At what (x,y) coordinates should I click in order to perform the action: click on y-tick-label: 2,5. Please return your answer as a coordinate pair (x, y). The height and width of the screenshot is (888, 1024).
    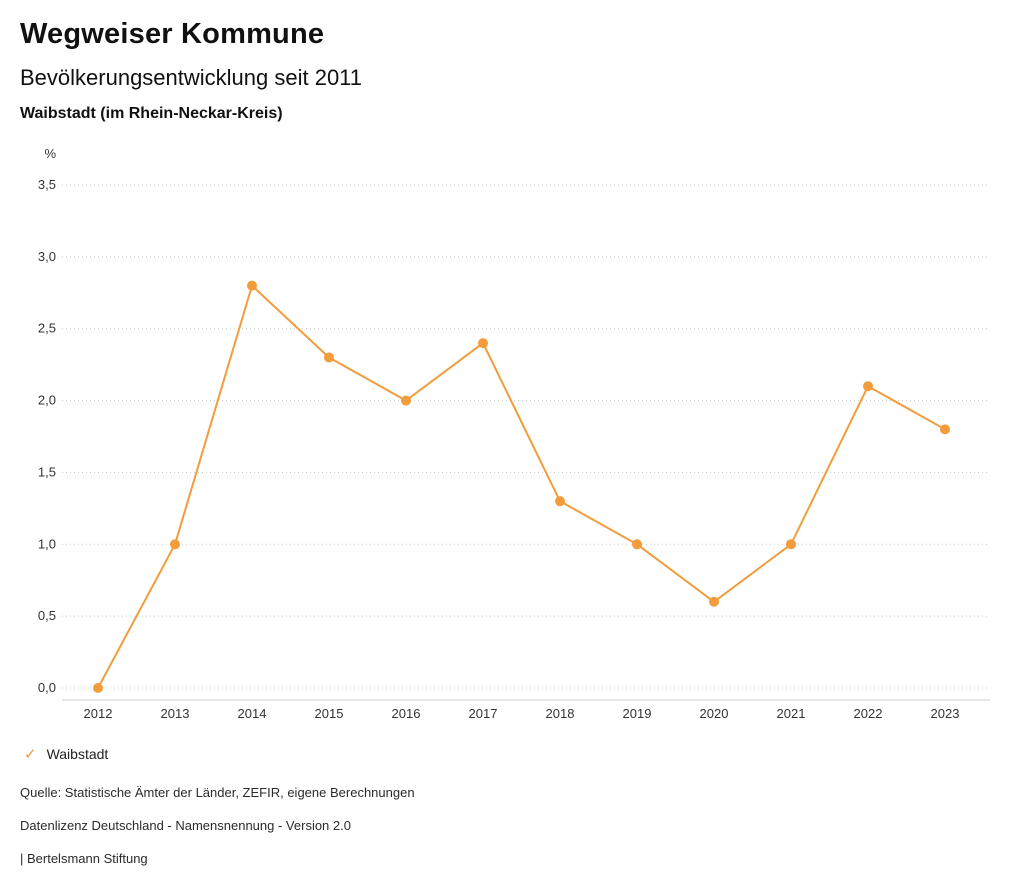
    Looking at the image, I should click on (47, 328).